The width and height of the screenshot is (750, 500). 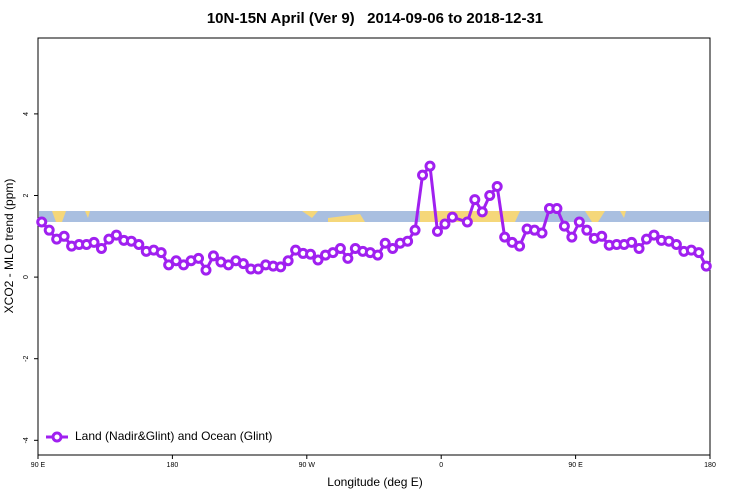 I want to click on ocean-strip, so click(x=374, y=216).